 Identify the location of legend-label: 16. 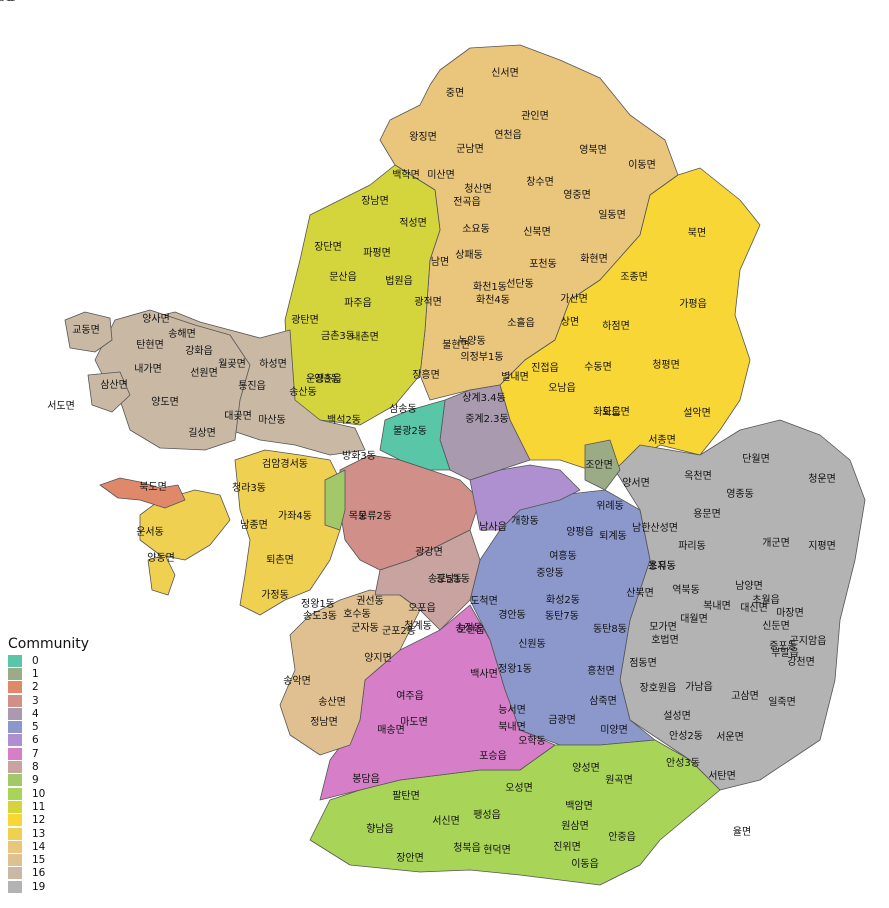
(39, 873).